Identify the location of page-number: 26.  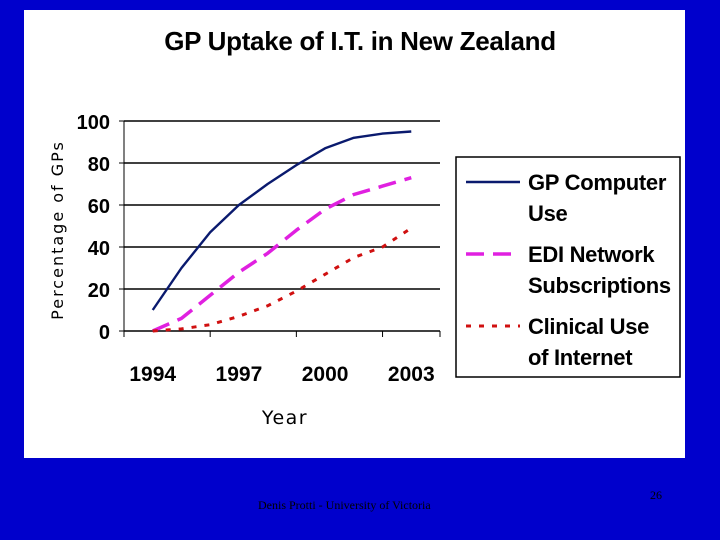
(656, 495).